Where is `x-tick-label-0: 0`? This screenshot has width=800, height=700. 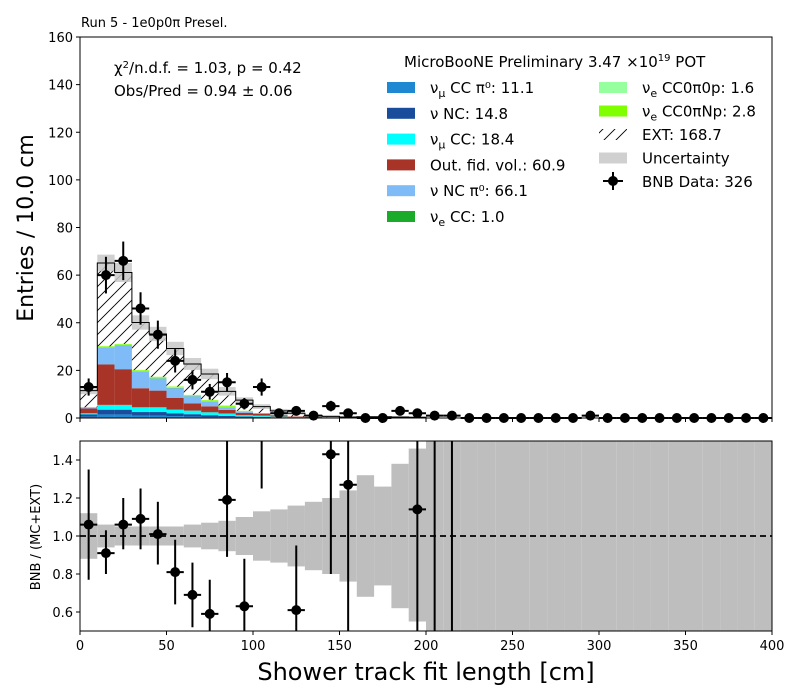 x-tick-label-0: 0 is located at coordinates (80, 646).